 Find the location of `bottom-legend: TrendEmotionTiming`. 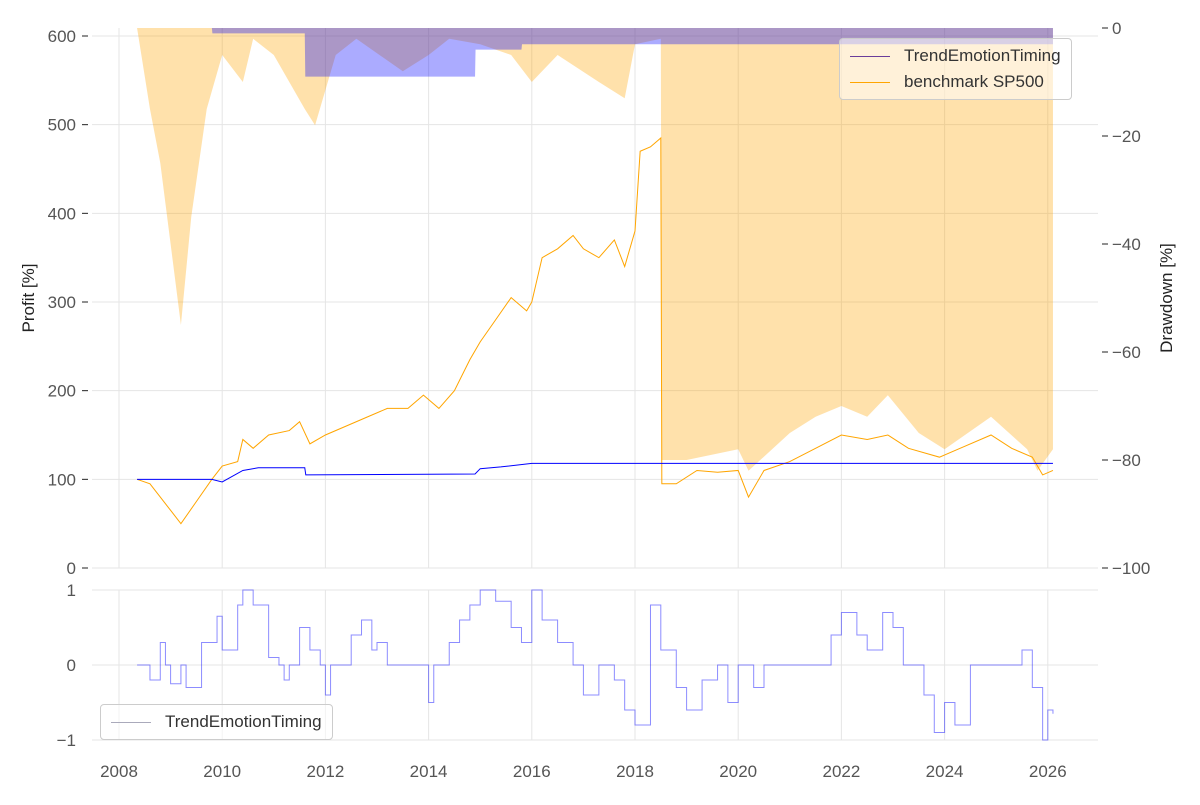

bottom-legend: TrendEmotionTiming is located at coordinates (216, 722).